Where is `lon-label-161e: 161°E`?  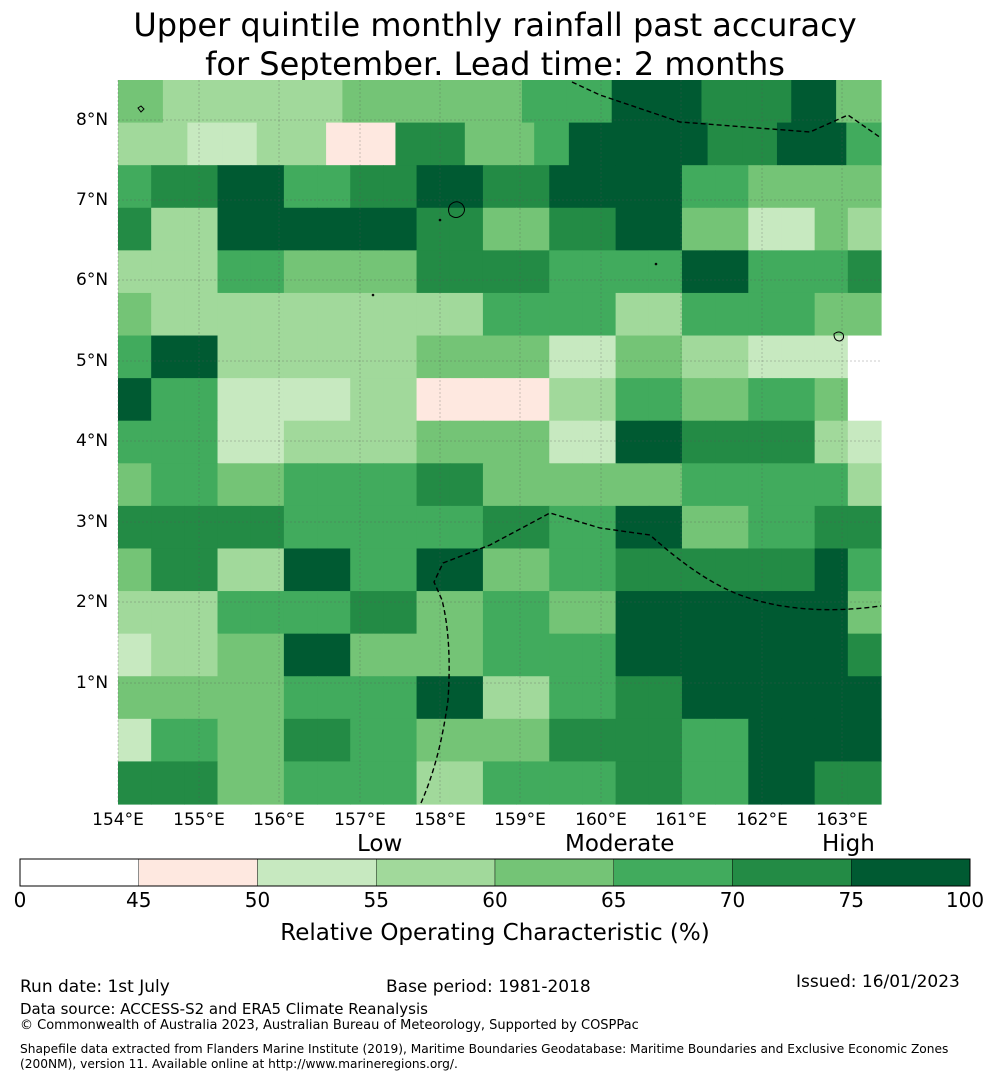
lon-label-161e: 161°E is located at coordinates (681, 820).